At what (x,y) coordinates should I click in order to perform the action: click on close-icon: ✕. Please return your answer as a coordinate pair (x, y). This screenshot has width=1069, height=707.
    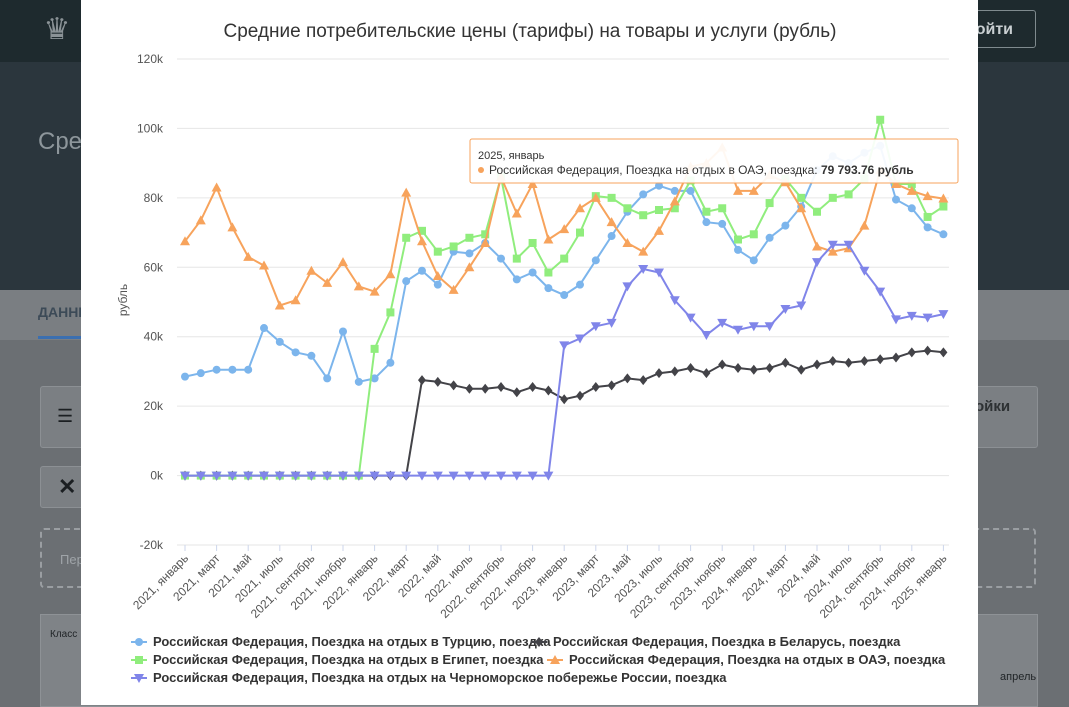
    Looking at the image, I should click on (67, 486).